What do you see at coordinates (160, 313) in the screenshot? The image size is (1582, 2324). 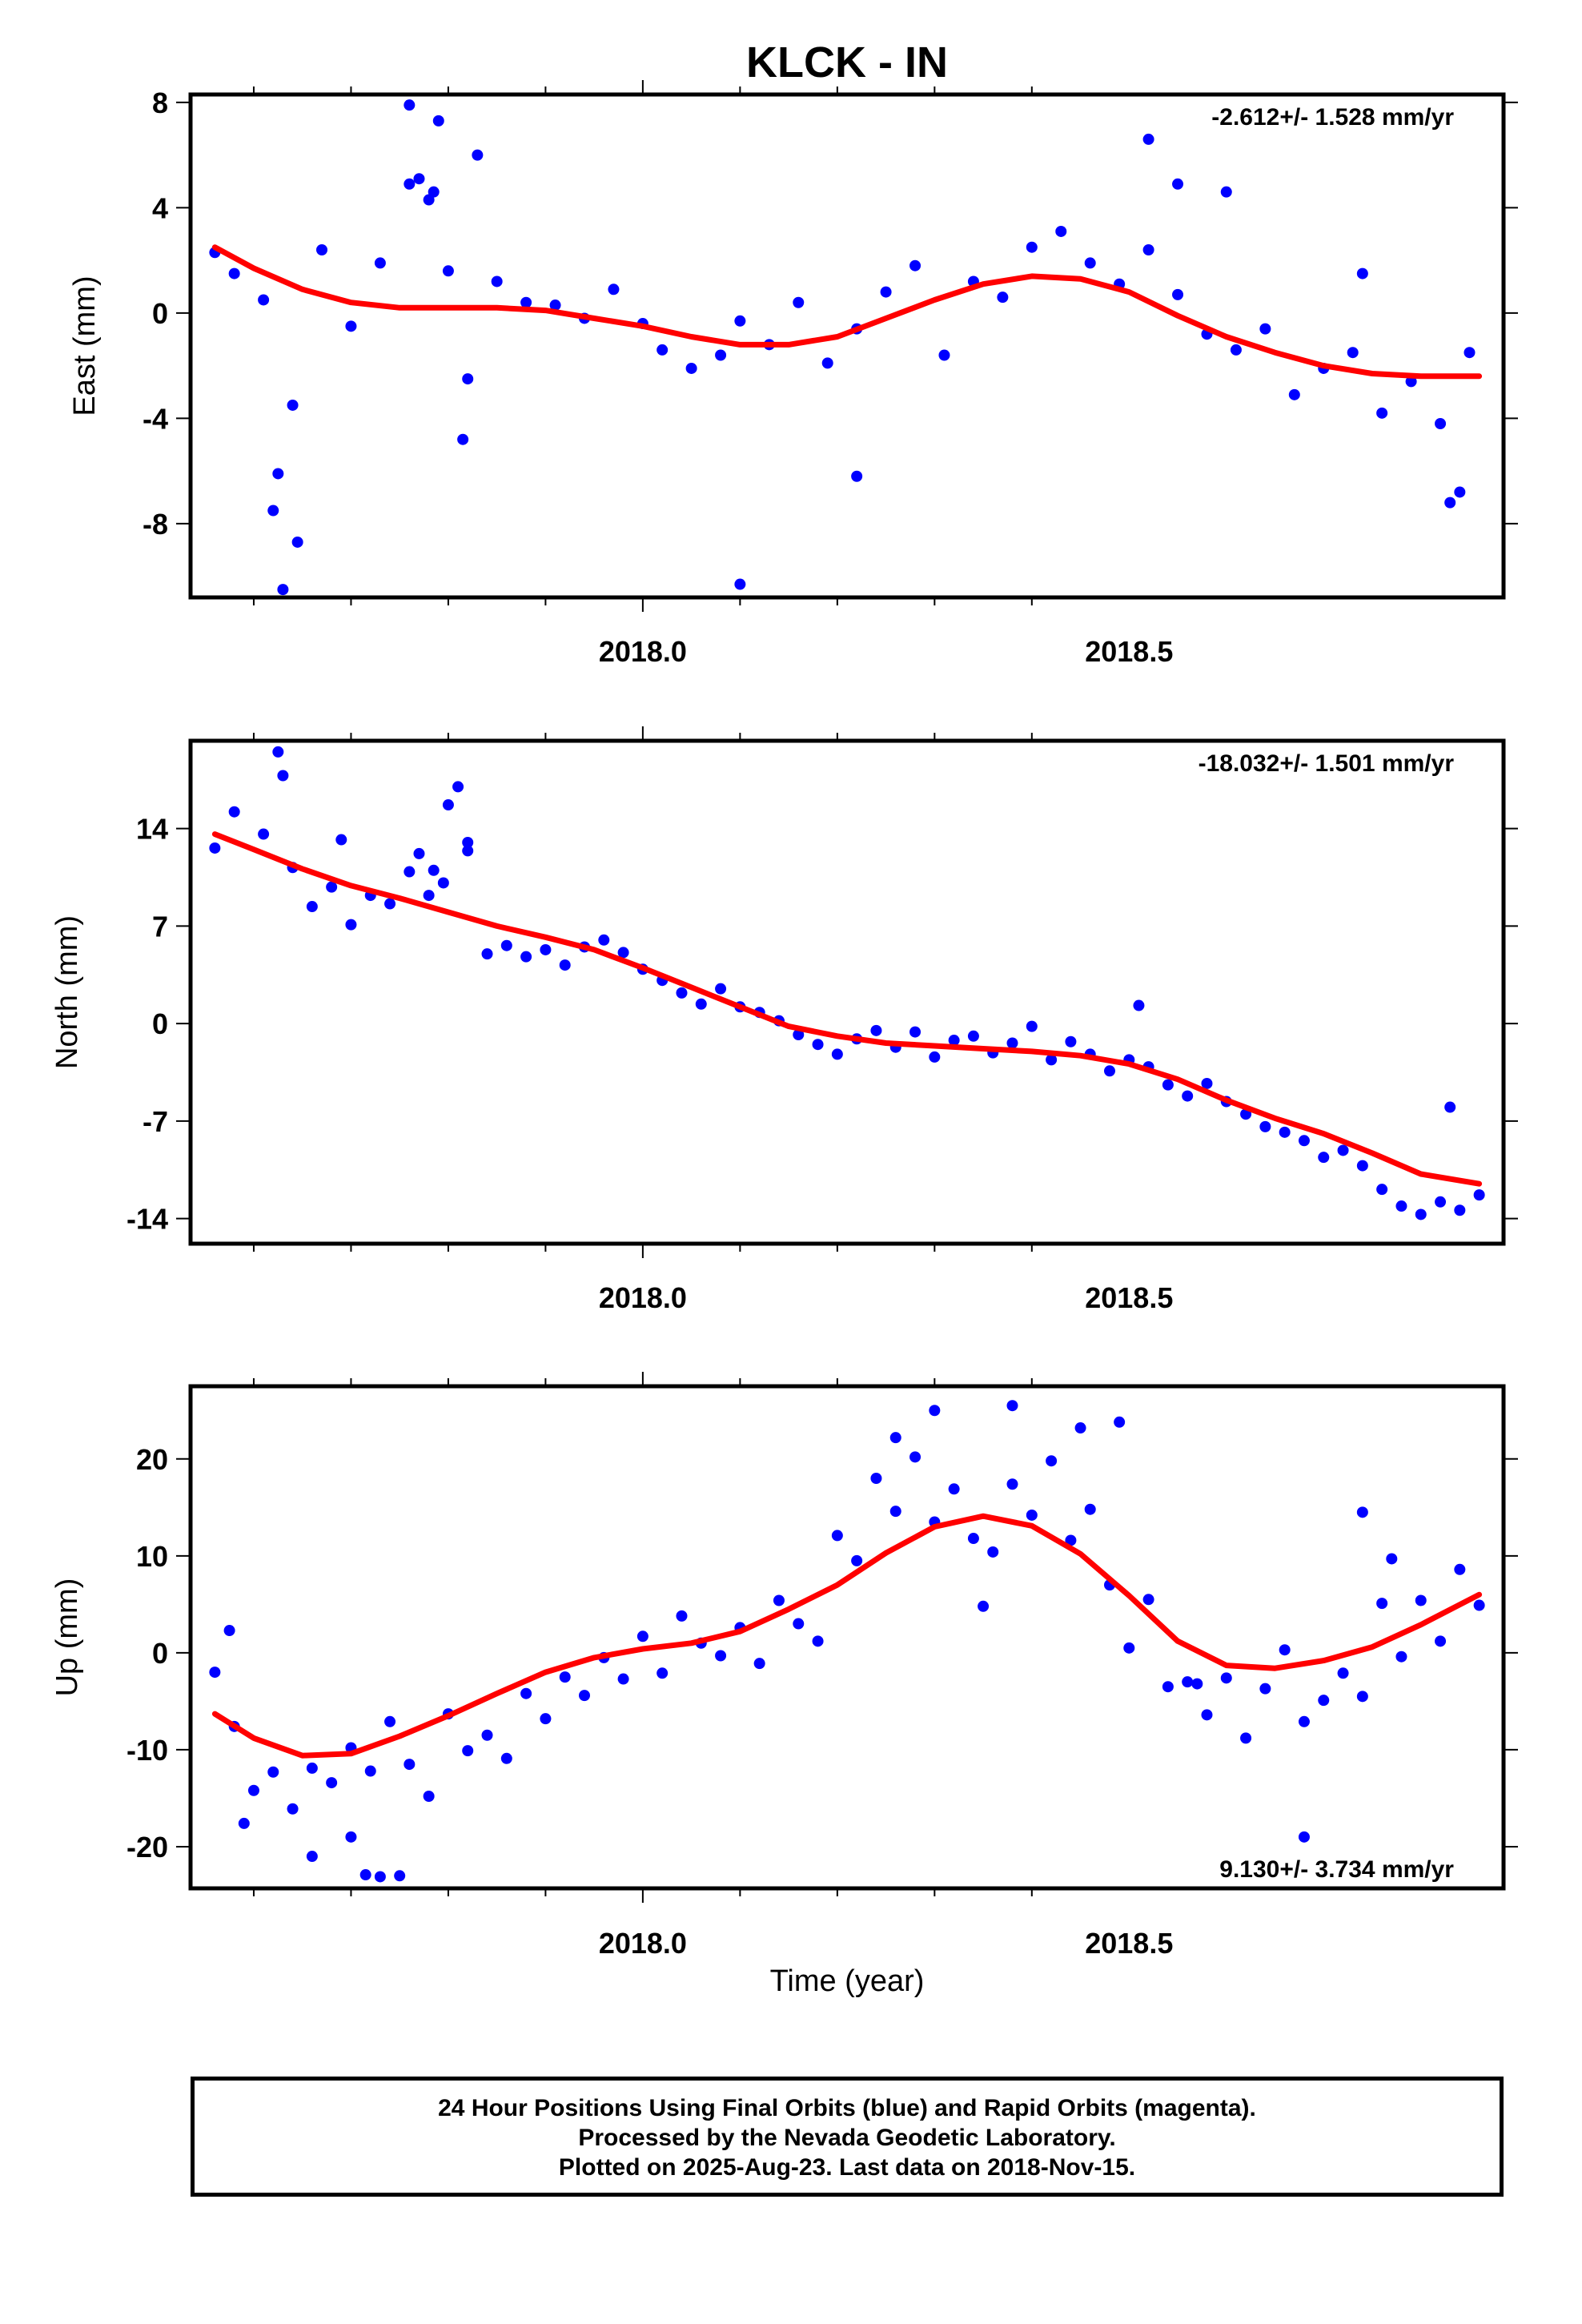 I see `east-y-tick-label: 0` at bounding box center [160, 313].